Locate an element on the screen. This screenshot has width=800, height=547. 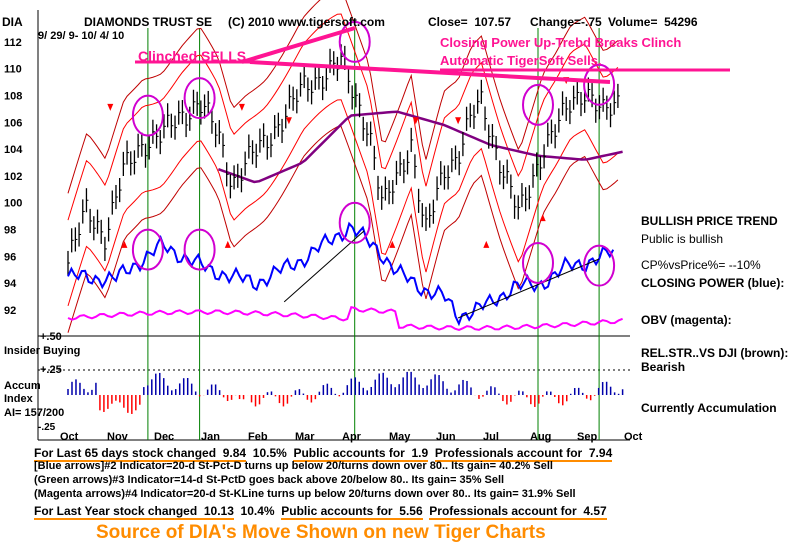
y-tick-94: 94 is located at coordinates (10, 284).